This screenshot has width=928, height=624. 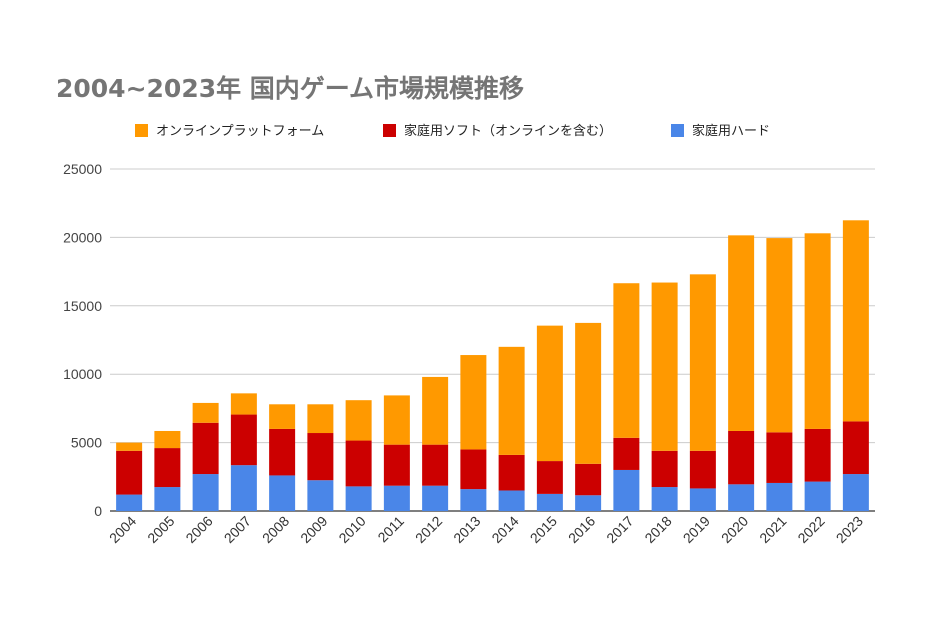 What do you see at coordinates (240, 131) in the screenshot?
I see `legend-label-online: オンラインプラットフォーム` at bounding box center [240, 131].